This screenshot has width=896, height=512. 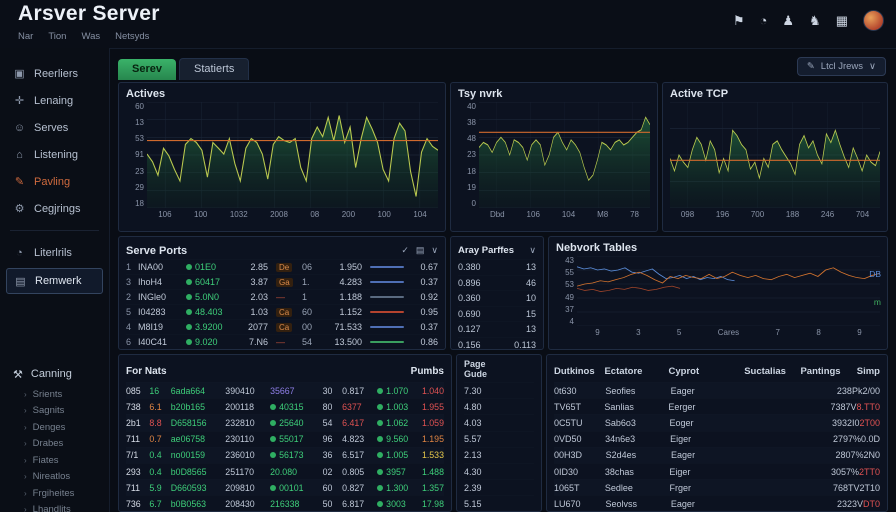 What do you see at coordinates (699, 94) in the screenshot?
I see `panel-title: Active TCP` at bounding box center [699, 94].